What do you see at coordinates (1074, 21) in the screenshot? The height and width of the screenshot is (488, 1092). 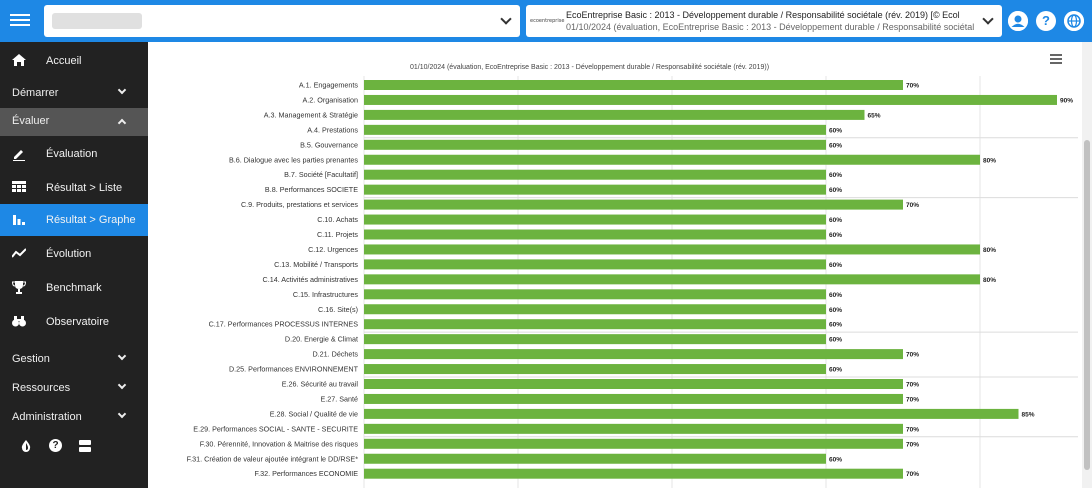 I see `globe-icon` at bounding box center [1074, 21].